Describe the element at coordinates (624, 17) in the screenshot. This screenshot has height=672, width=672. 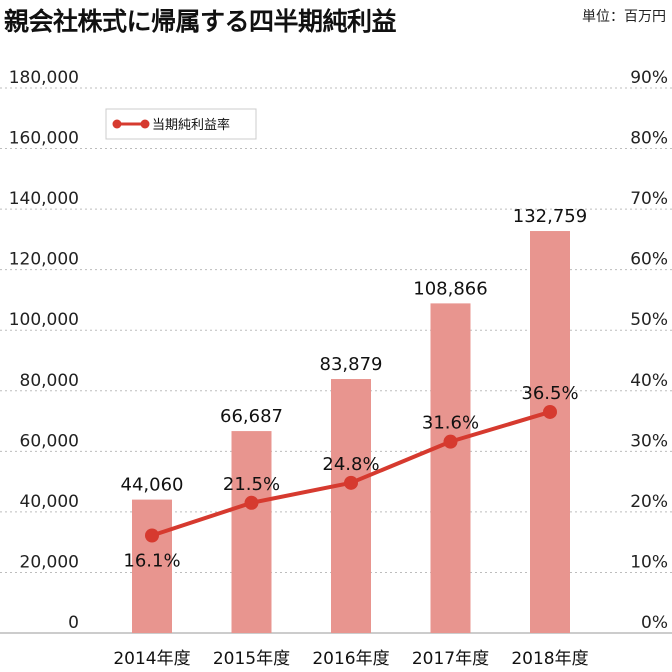
I see `unit-label: 単位：百万円` at that location.